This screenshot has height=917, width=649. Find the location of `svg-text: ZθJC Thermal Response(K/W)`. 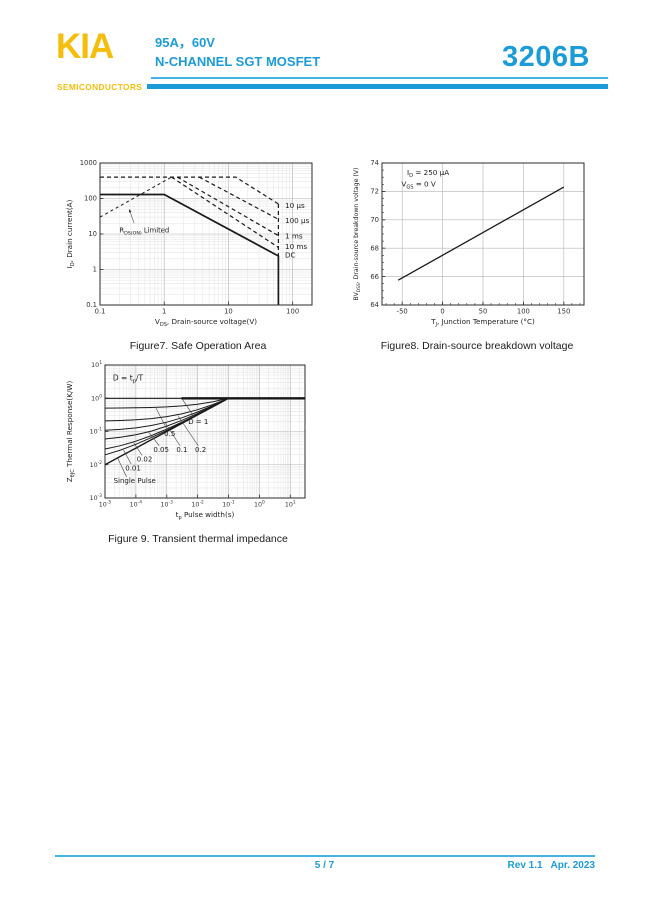

svg-text: ZθJC Thermal Response(K/W) is located at coordinates (70, 432).